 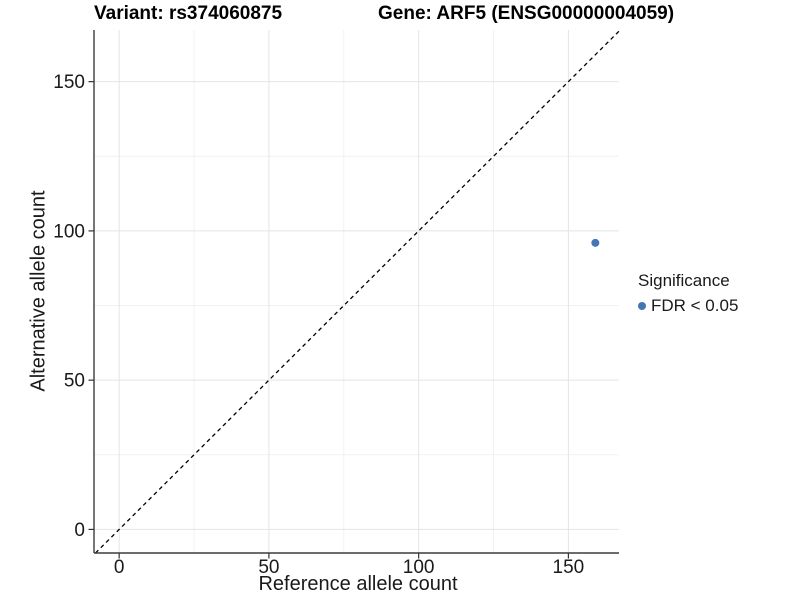 What do you see at coordinates (358, 584) in the screenshot?
I see `x-axis-title: Reference allele count` at bounding box center [358, 584].